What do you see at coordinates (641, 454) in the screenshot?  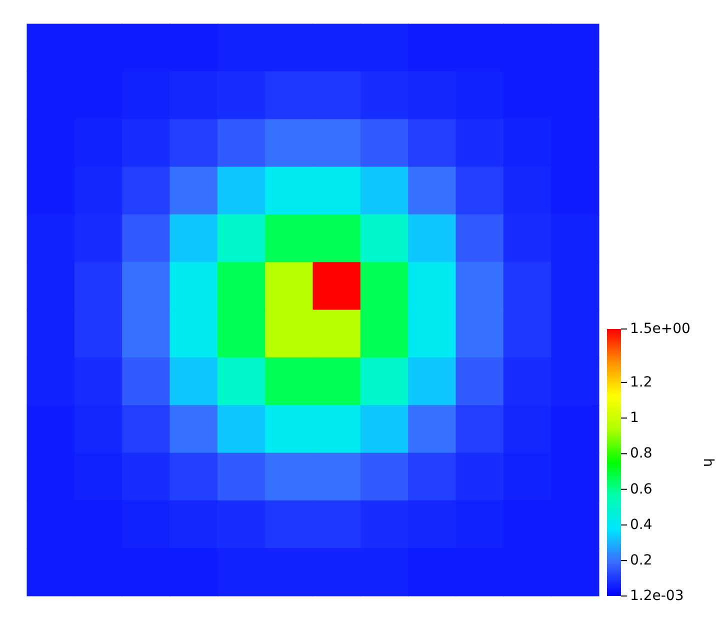 I see `color-bar-label: 0.8` at bounding box center [641, 454].